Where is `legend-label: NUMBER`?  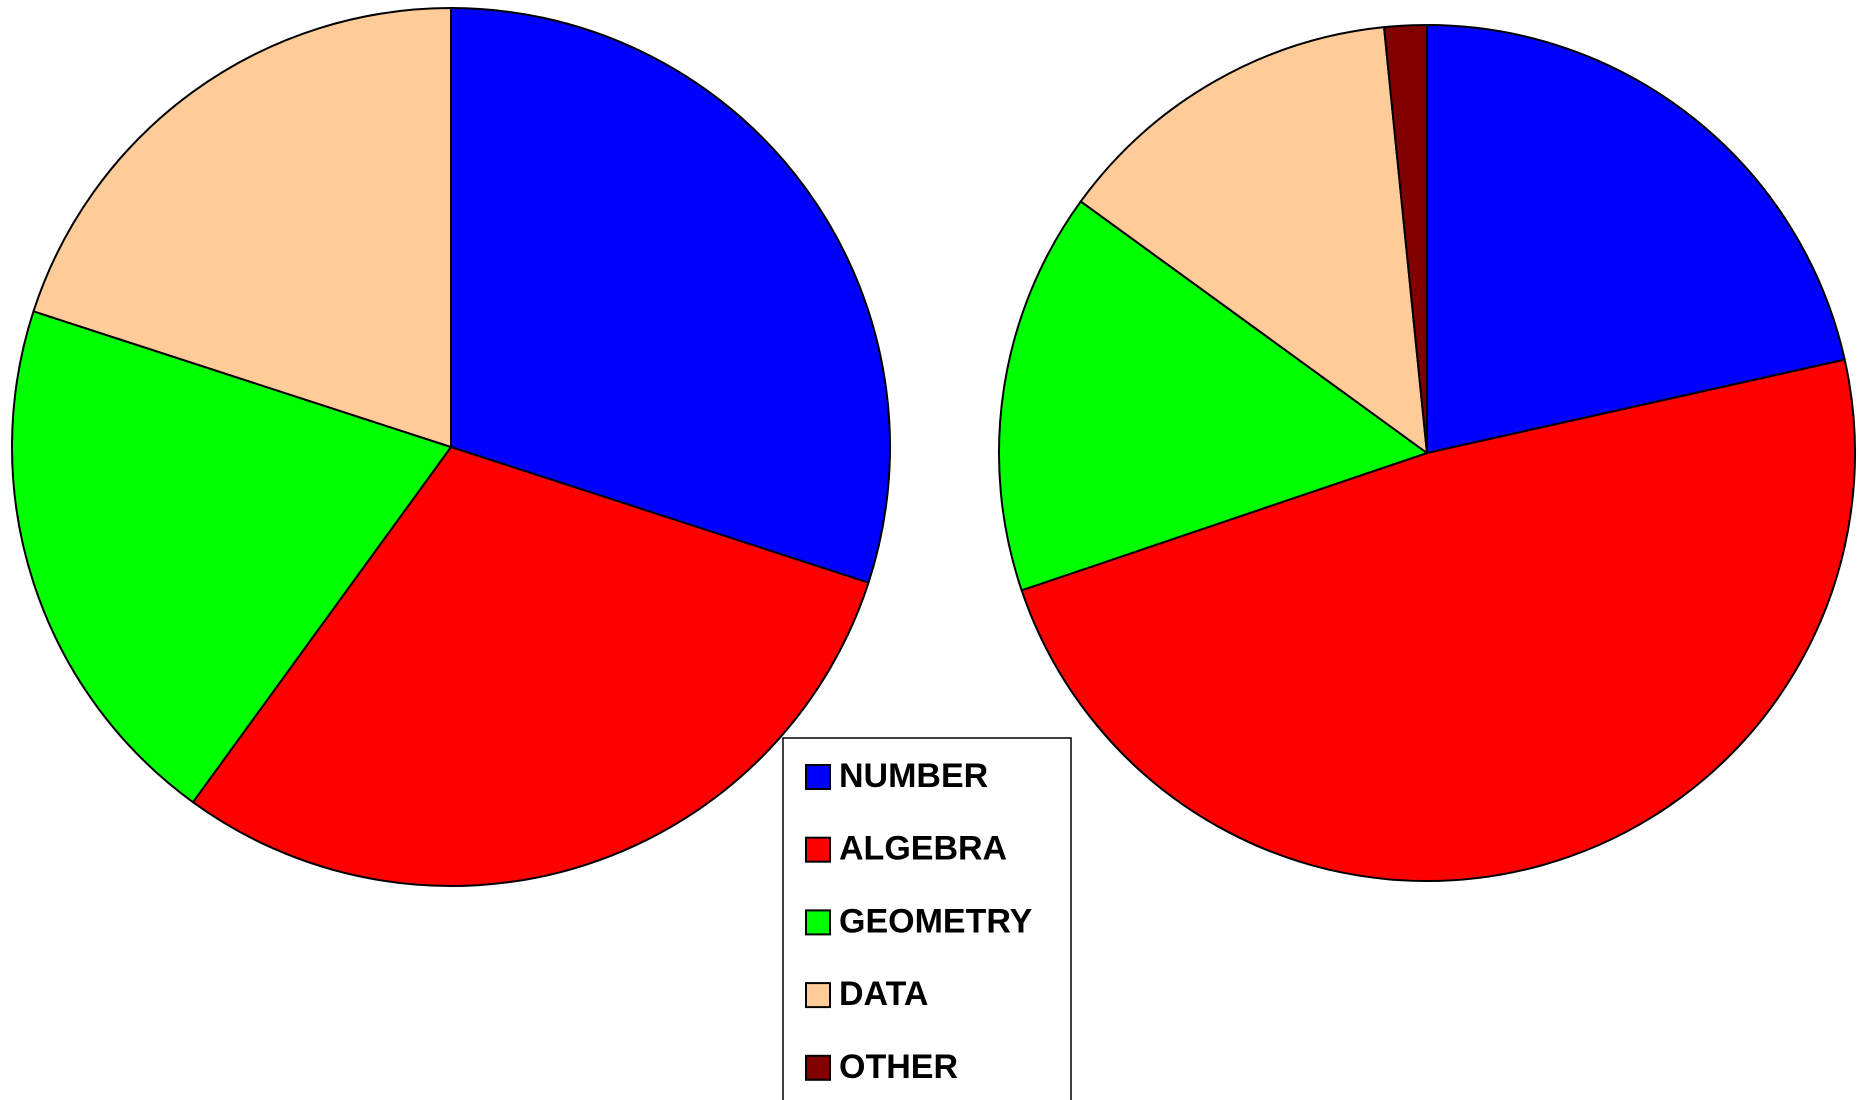
legend-label: NUMBER is located at coordinates (913, 776).